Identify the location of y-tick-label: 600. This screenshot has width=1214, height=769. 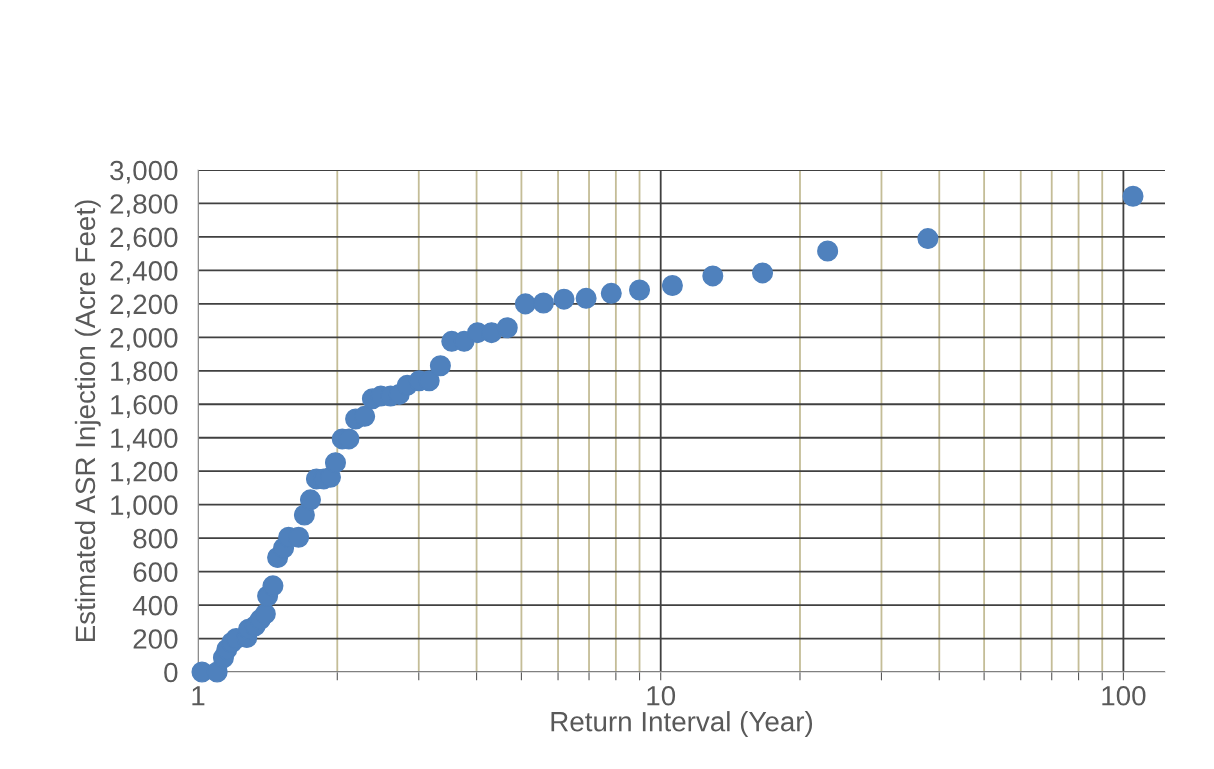
(155, 572).